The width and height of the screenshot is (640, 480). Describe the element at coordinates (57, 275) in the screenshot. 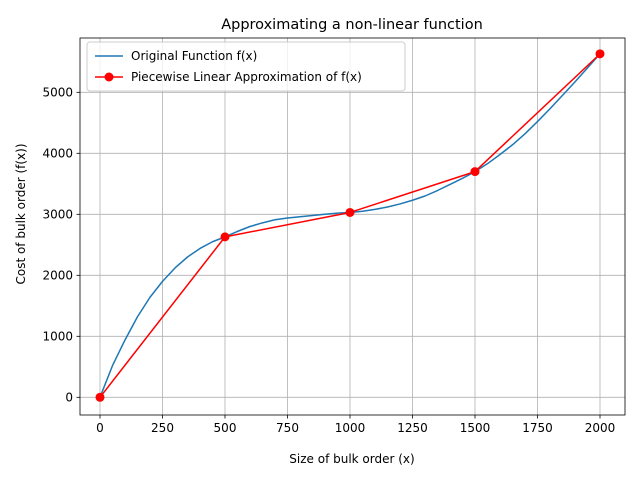

I see `y-tick-label: 2000` at that location.